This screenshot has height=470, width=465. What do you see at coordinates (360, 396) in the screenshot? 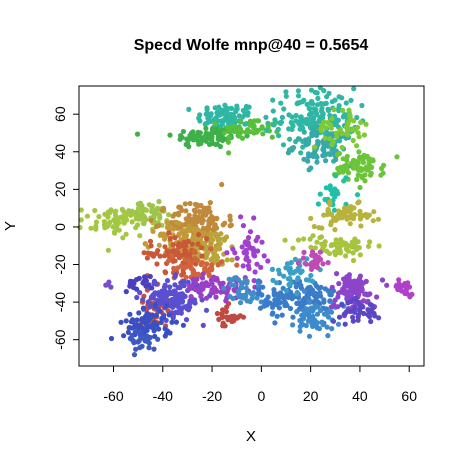
I see `x-tick-label: 40` at bounding box center [360, 396].